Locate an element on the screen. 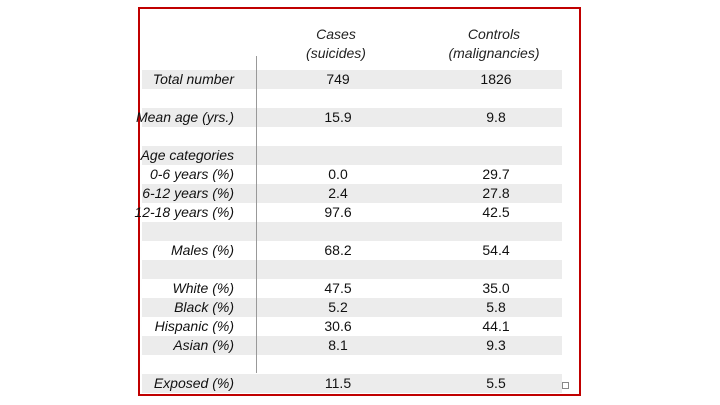 The height and width of the screenshot is (405, 720). column-divider is located at coordinates (256, 214).